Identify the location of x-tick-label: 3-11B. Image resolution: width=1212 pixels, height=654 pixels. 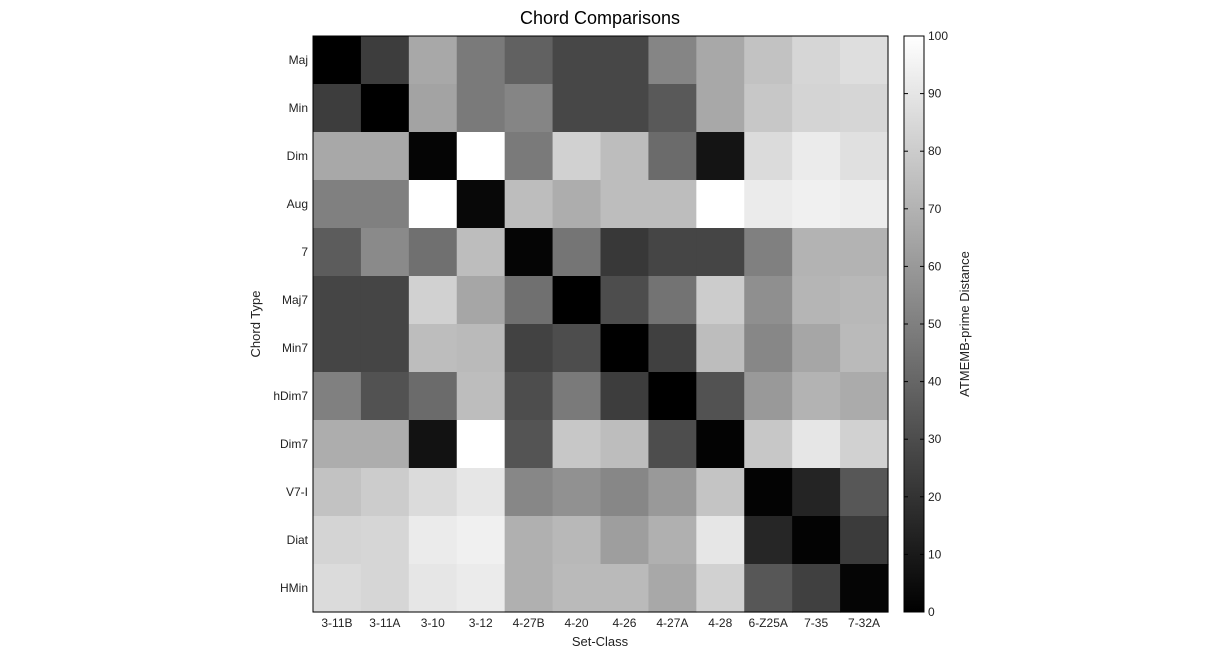
(336, 623).